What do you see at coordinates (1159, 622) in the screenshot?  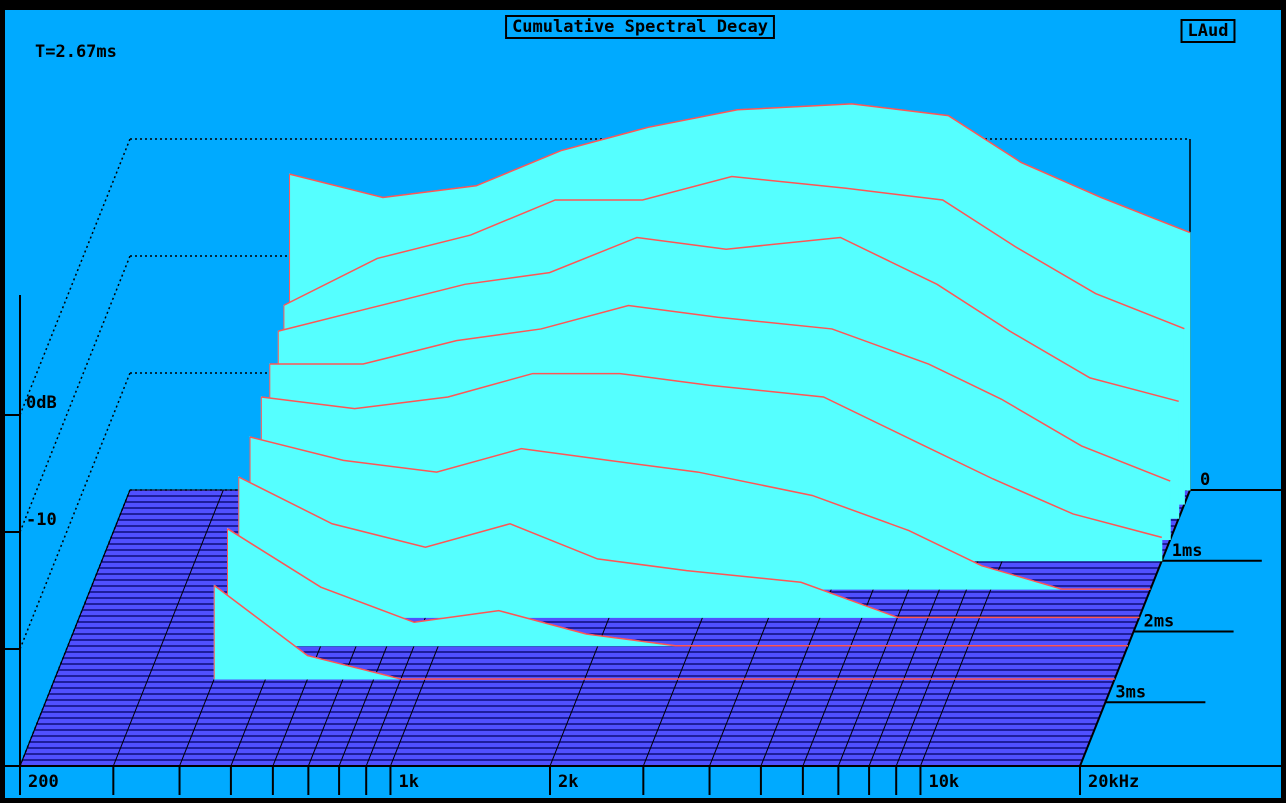 I see `z-tick-label: 2ms` at bounding box center [1159, 622].